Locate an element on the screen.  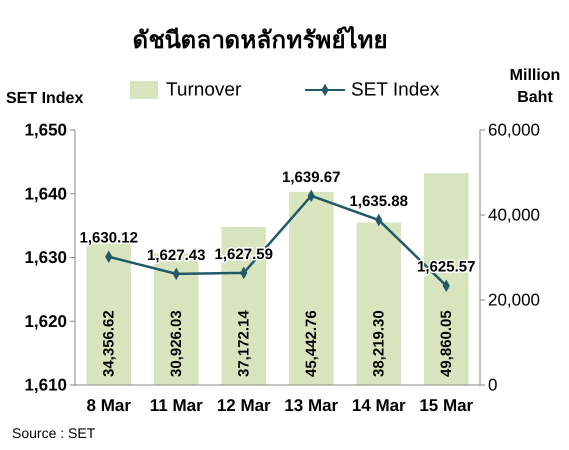
x-tick-label: 11 Mar is located at coordinates (177, 405).